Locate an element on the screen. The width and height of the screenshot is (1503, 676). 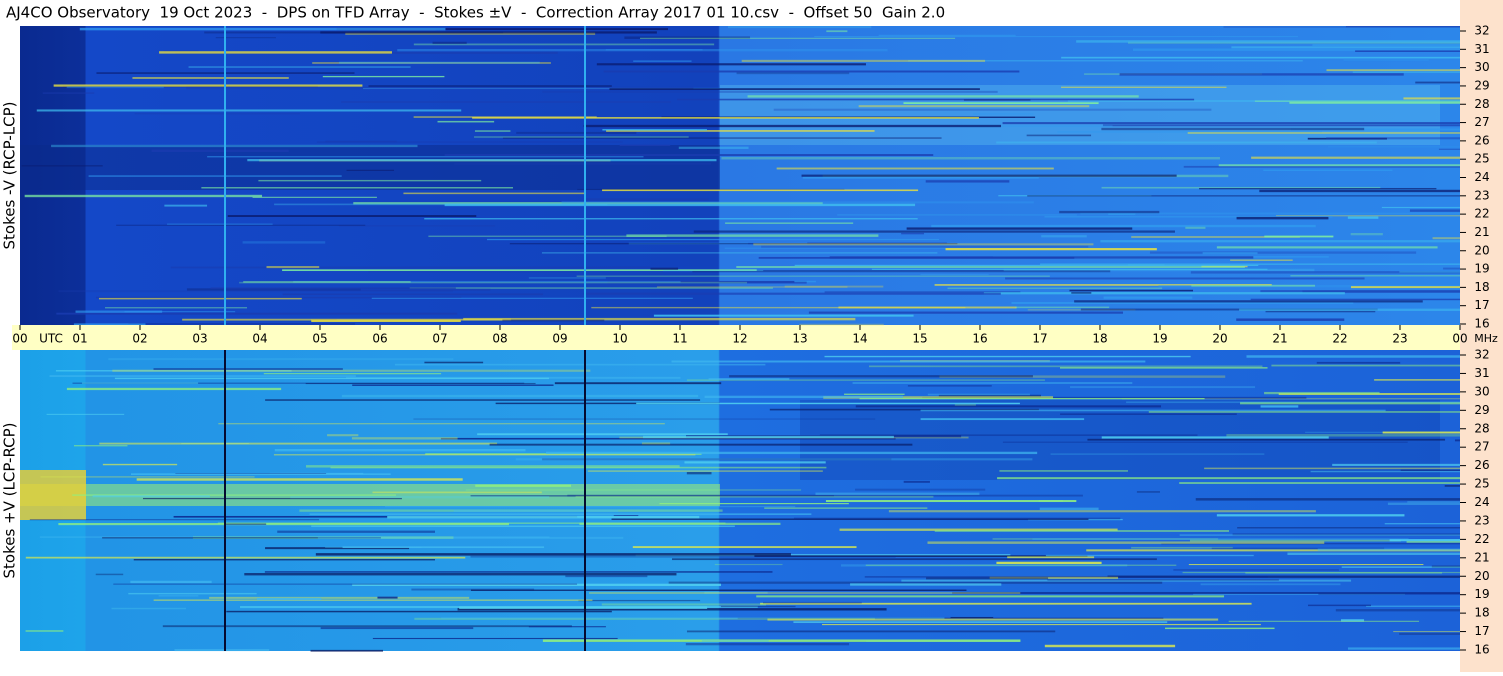
y-tick-label: 29 is located at coordinates (1481, 410).